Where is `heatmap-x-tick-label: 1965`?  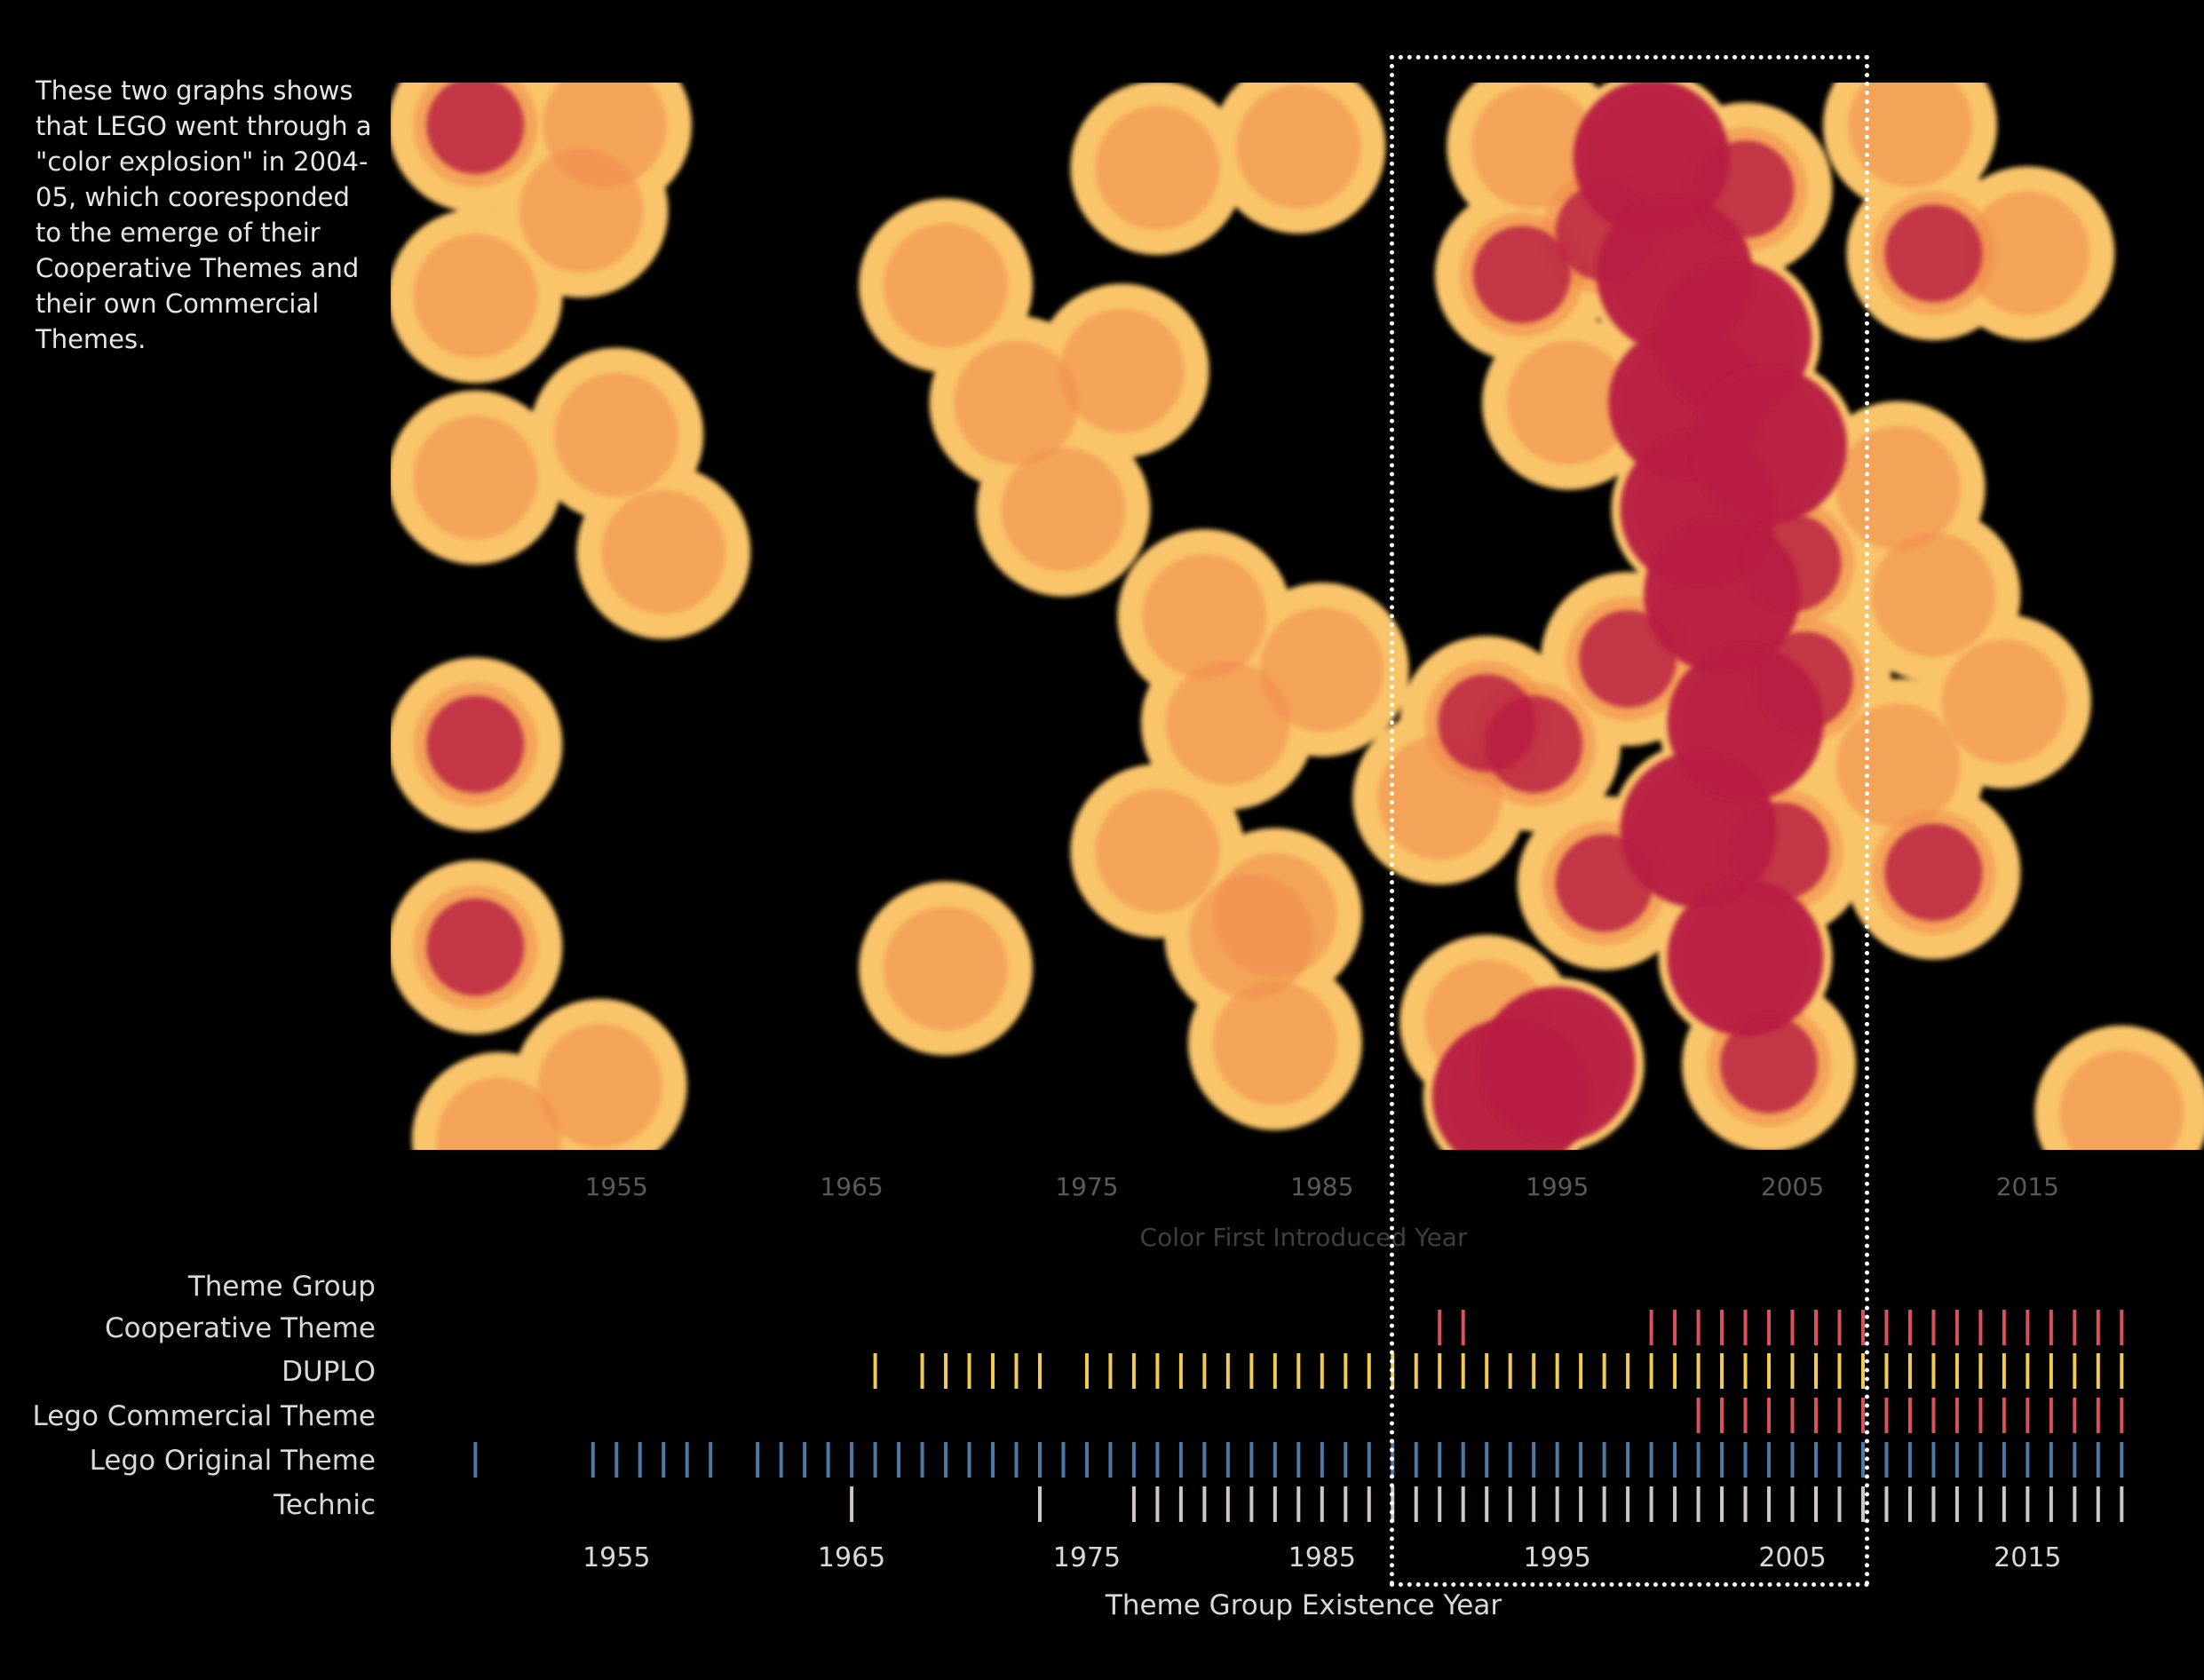 heatmap-x-tick-label: 1965 is located at coordinates (851, 1186).